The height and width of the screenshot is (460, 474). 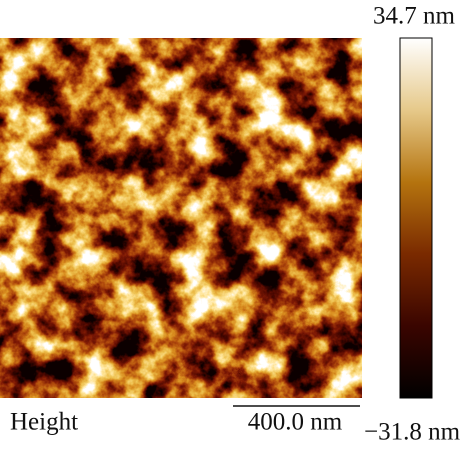 What do you see at coordinates (414, 16) in the screenshot?
I see `colorbar-max-label: 34.7 nm` at bounding box center [414, 16].